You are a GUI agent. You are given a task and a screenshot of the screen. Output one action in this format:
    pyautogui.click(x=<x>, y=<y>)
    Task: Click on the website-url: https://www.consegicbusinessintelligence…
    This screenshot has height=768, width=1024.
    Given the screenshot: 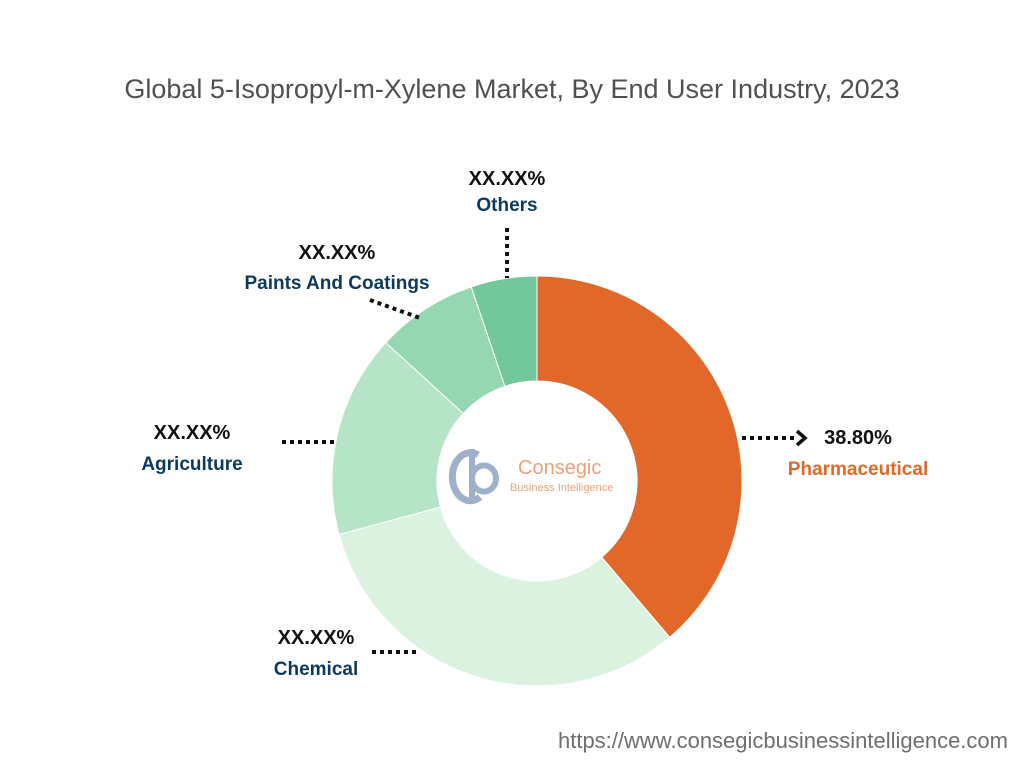 What is the action you would take?
    pyautogui.click(x=782, y=740)
    